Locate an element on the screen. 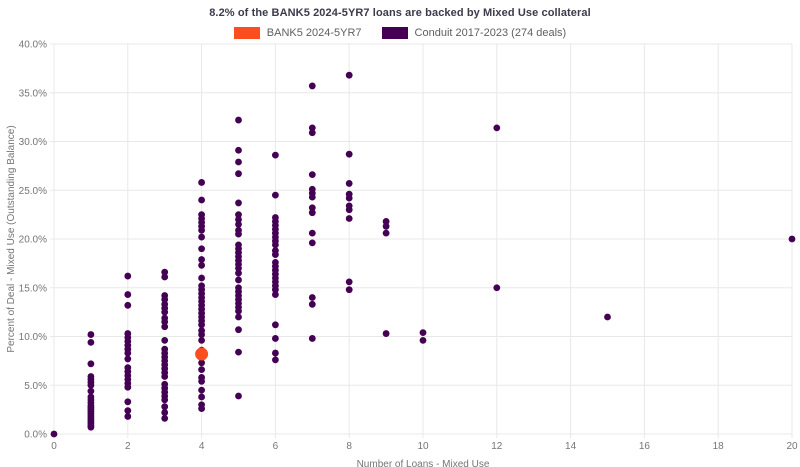 Image resolution: width=800 pixels, height=467 pixels. y-tick-label: 20.0% is located at coordinates (33, 240).